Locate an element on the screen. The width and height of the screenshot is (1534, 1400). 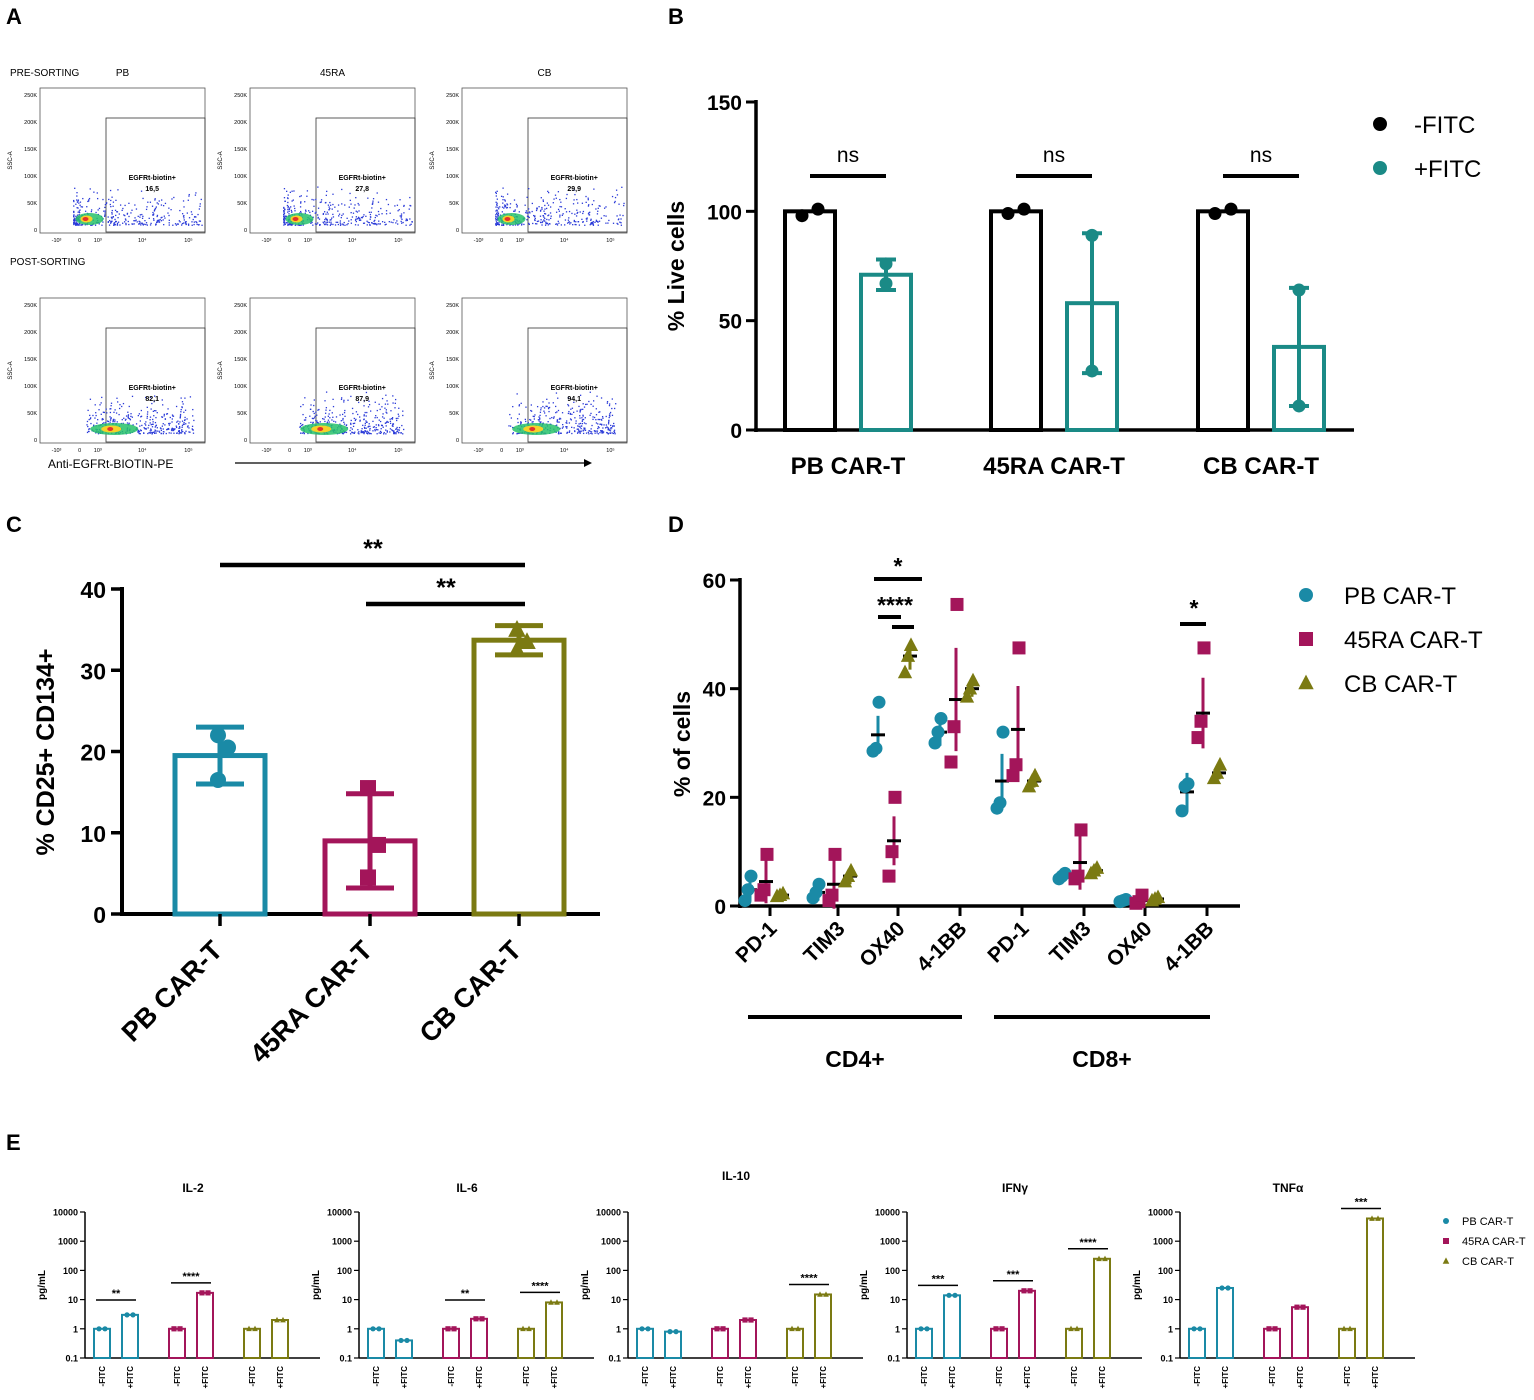
bar is located at coordinates (404, 1349).